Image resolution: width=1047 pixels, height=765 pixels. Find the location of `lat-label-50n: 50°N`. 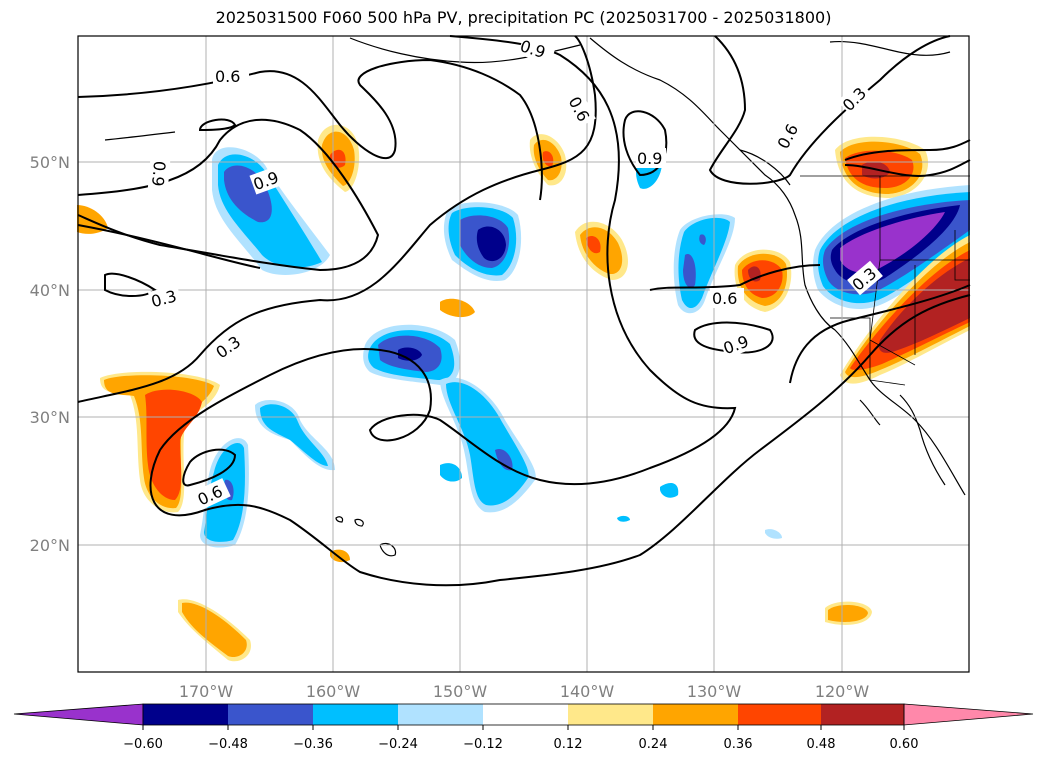

lat-label-50n: 50°N is located at coordinates (50, 162).